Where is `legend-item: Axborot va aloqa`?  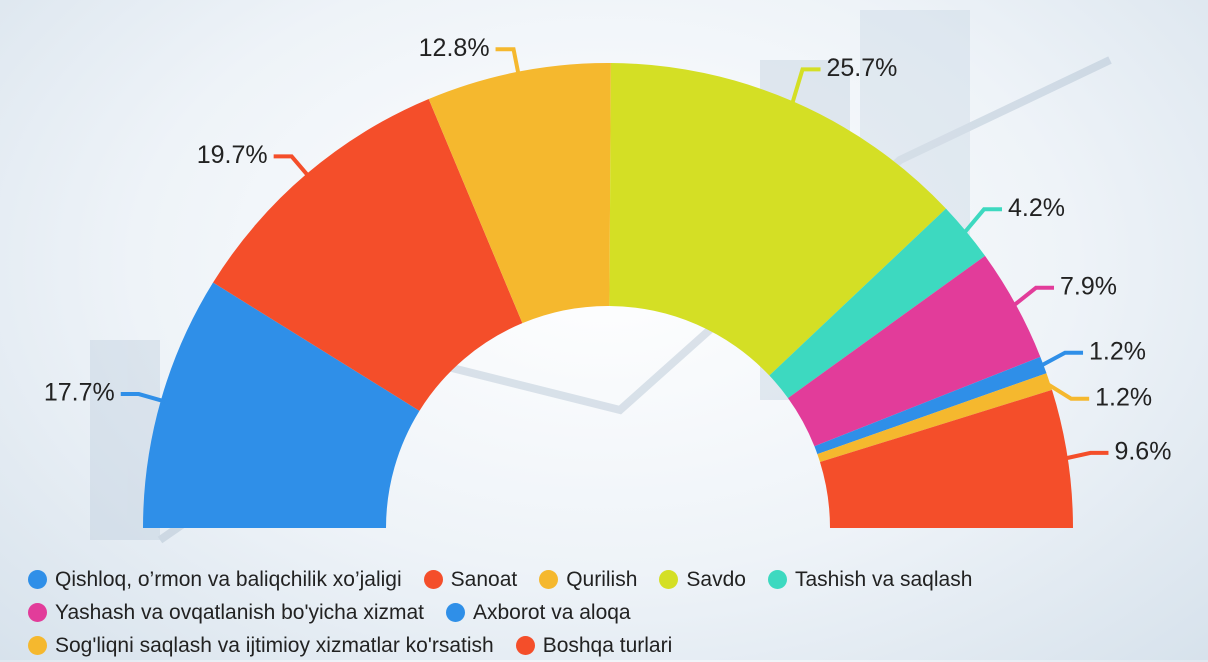 legend-item: Axborot va aloqa is located at coordinates (538, 613).